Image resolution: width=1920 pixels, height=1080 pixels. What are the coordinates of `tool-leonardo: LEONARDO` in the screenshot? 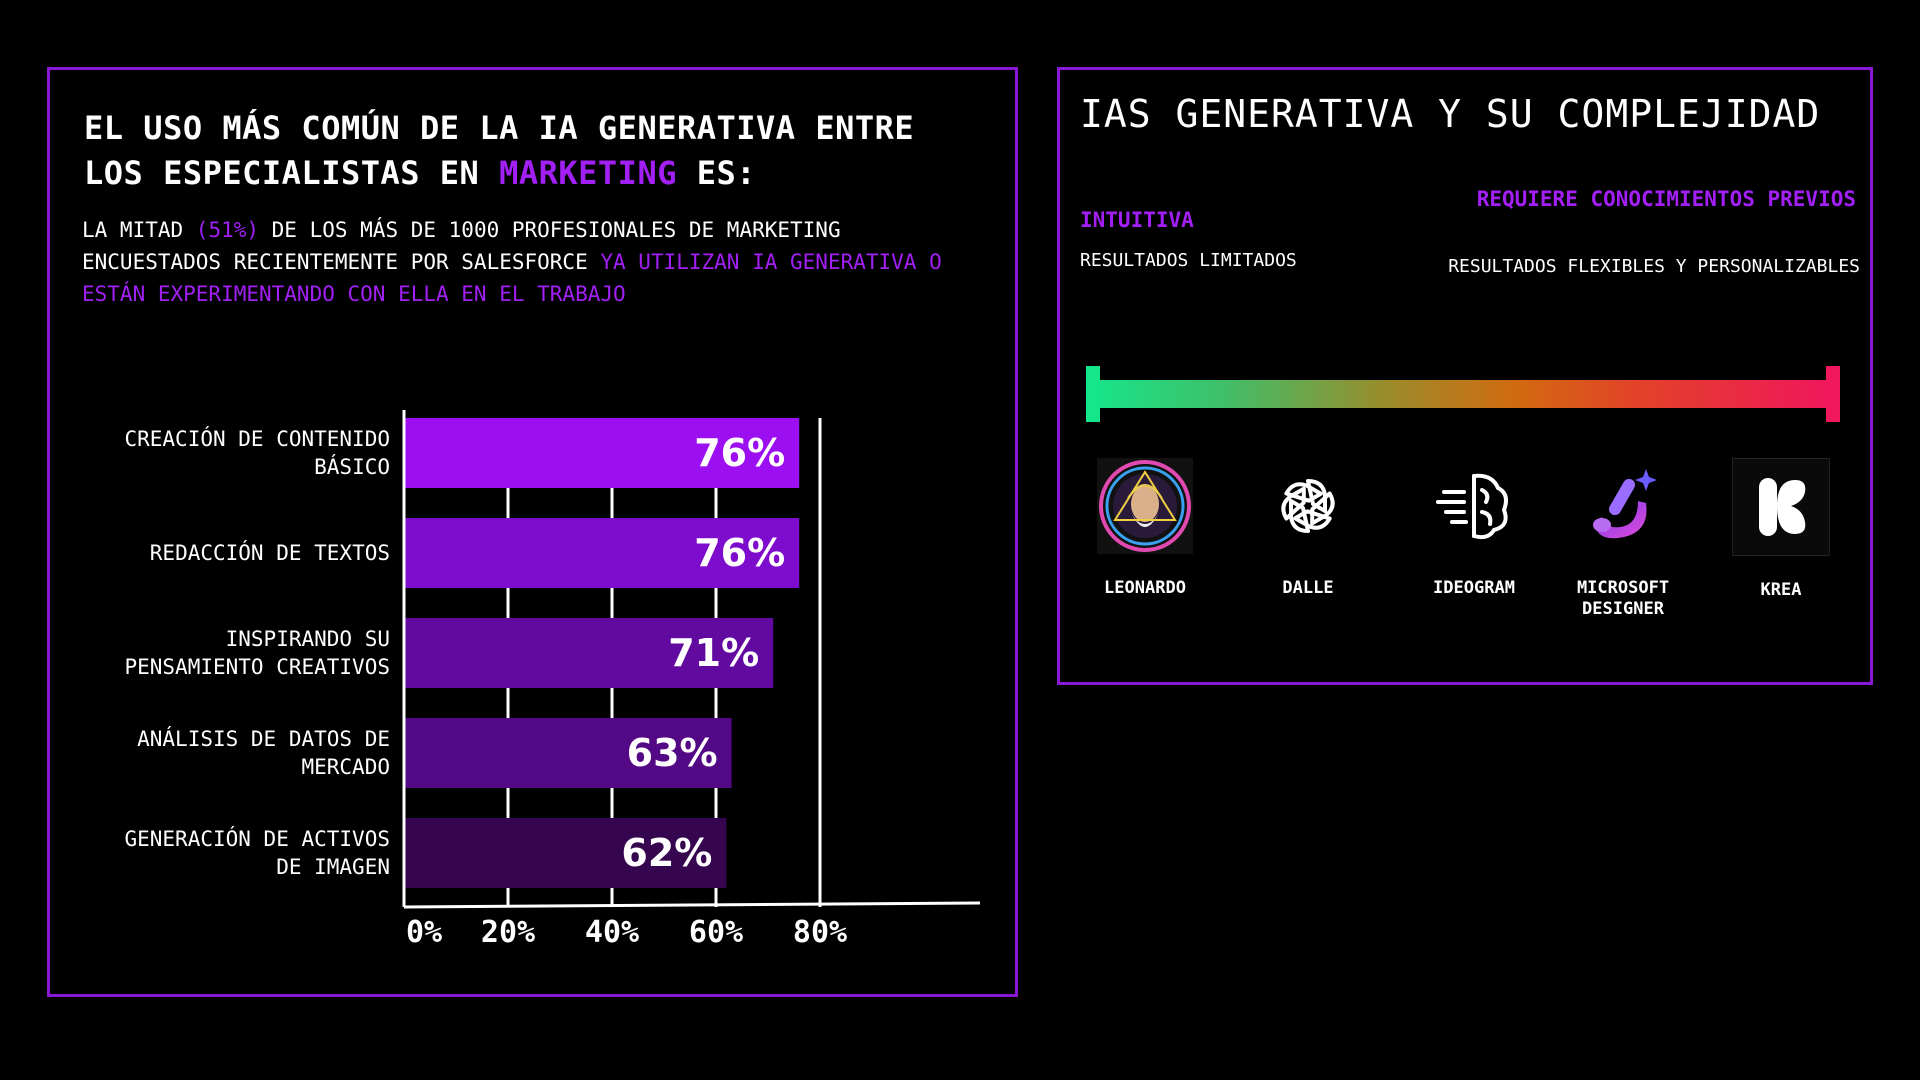 It's located at (1145, 528).